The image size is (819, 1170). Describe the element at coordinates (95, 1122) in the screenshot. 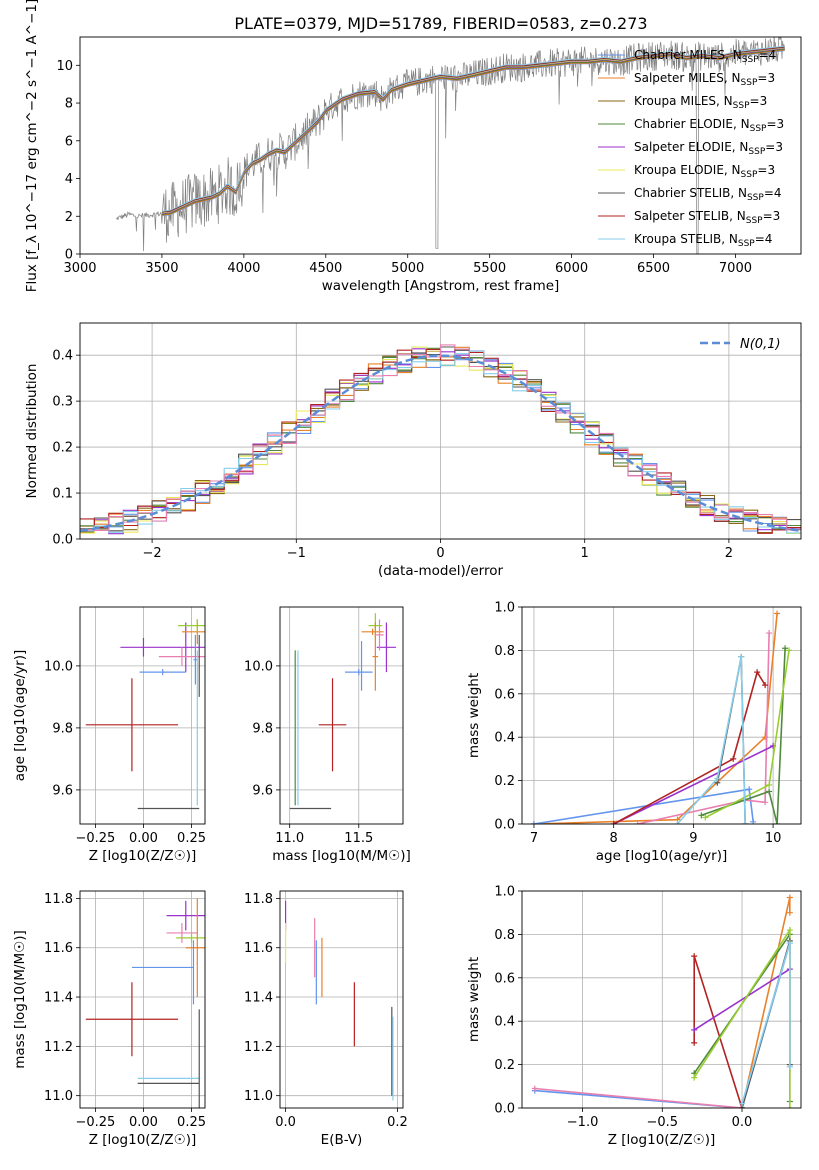

I see `x-tick-label: −0.25` at that location.